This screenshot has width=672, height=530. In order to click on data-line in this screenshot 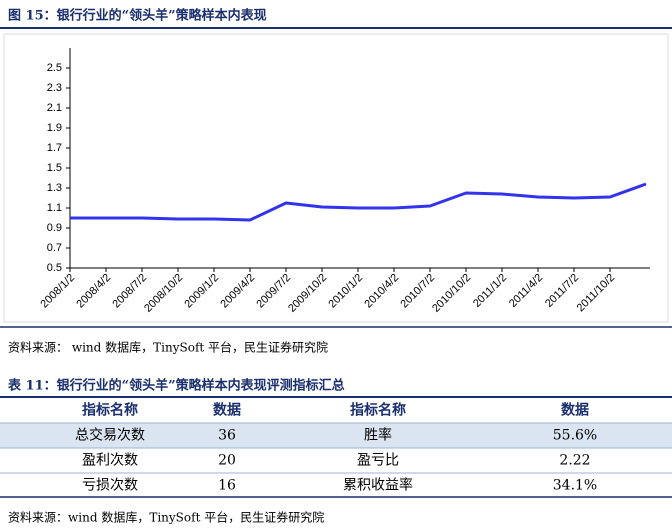, I will do `click(358, 202)`.